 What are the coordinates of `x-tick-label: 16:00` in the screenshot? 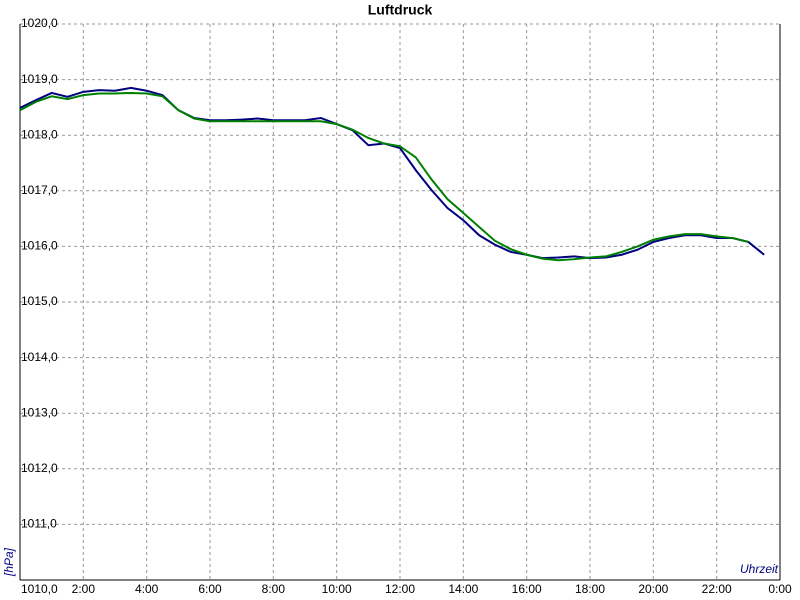 It's located at (527, 589).